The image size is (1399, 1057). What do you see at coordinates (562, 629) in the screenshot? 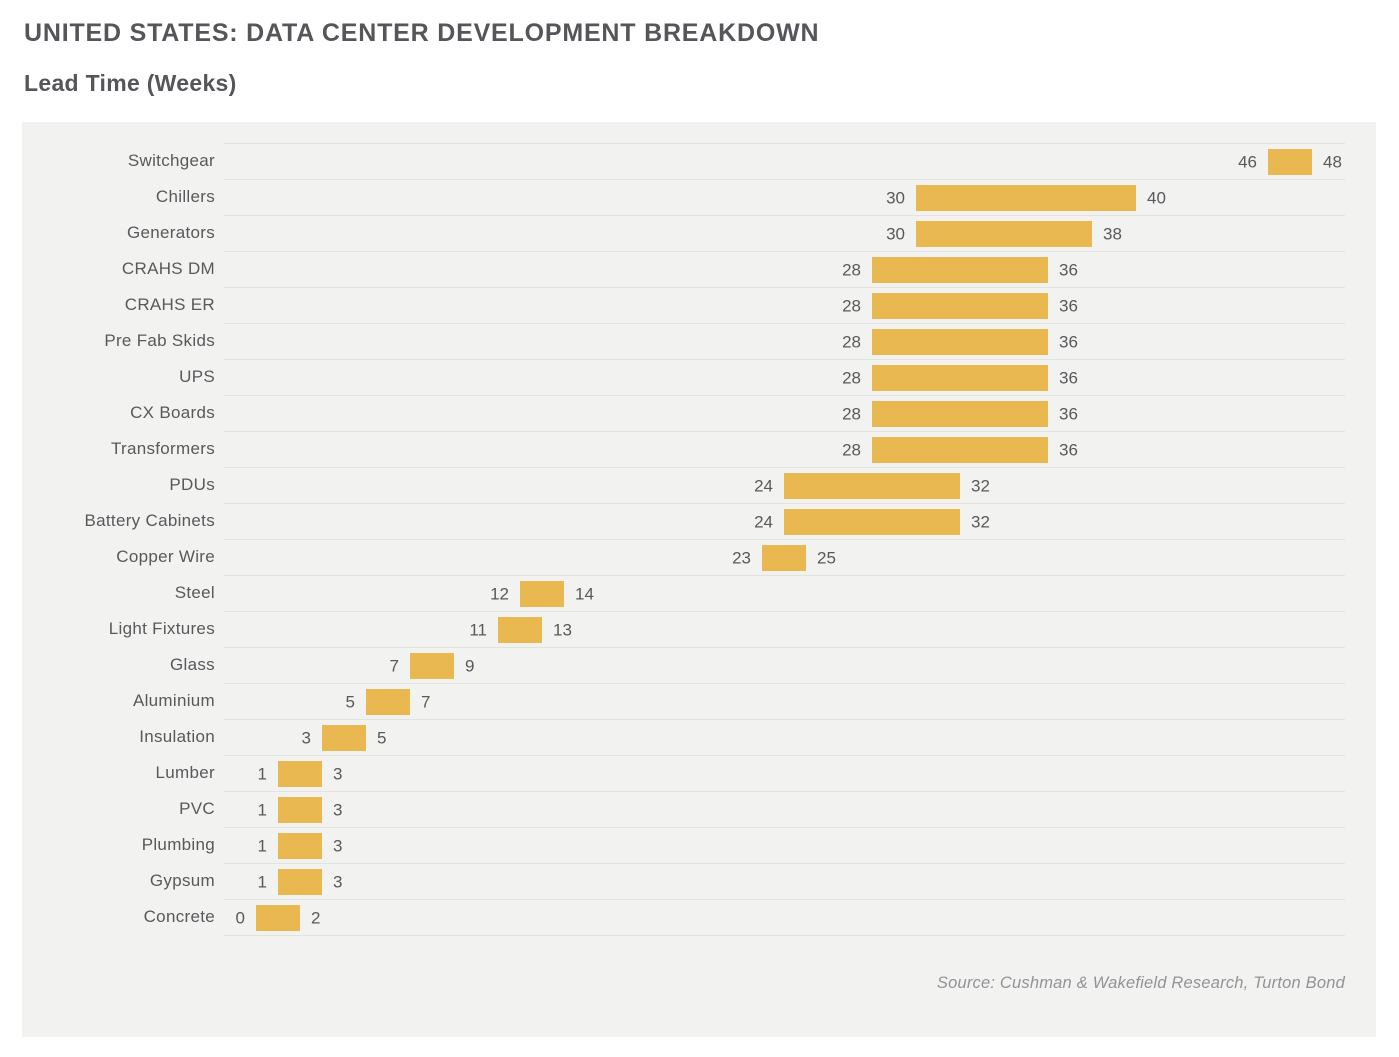
I see `range-end-value: 13` at bounding box center [562, 629].